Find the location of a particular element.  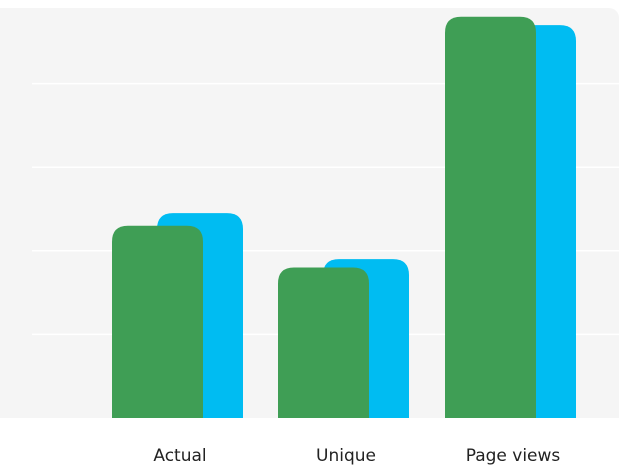

bar-front-page-views is located at coordinates (490, 217).